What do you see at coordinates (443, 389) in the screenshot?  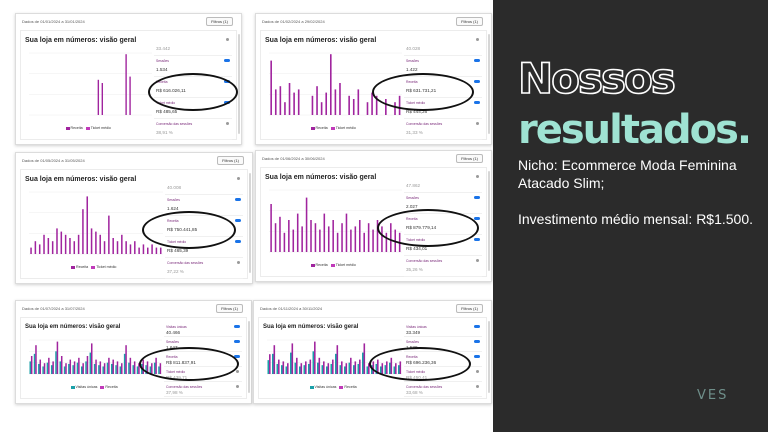 I see `metric-row: Conversão das sessões 33,68 %` at bounding box center [443, 389].